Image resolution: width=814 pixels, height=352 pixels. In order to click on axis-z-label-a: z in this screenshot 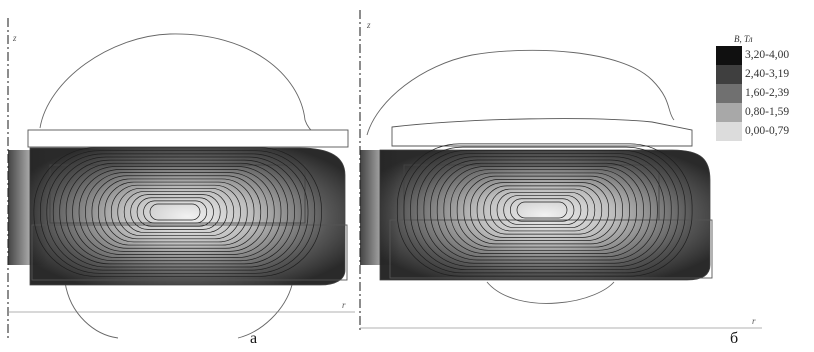, I will do `click(15, 38)`.